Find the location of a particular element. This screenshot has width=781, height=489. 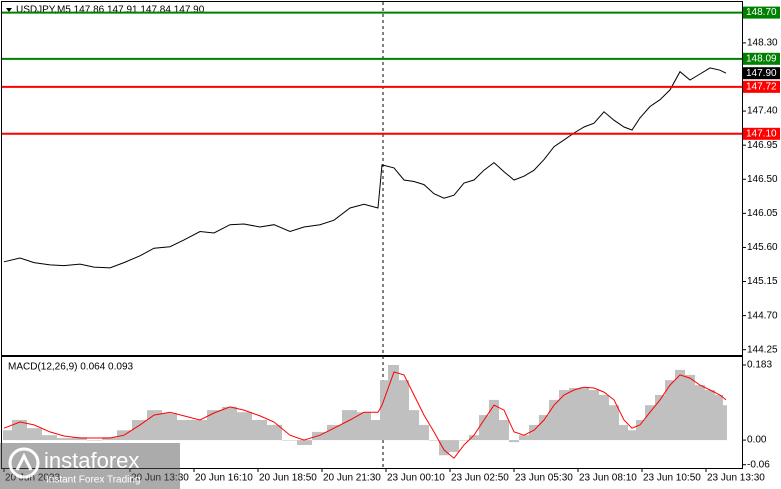

y-tick-label: 146.05 is located at coordinates (762, 213).